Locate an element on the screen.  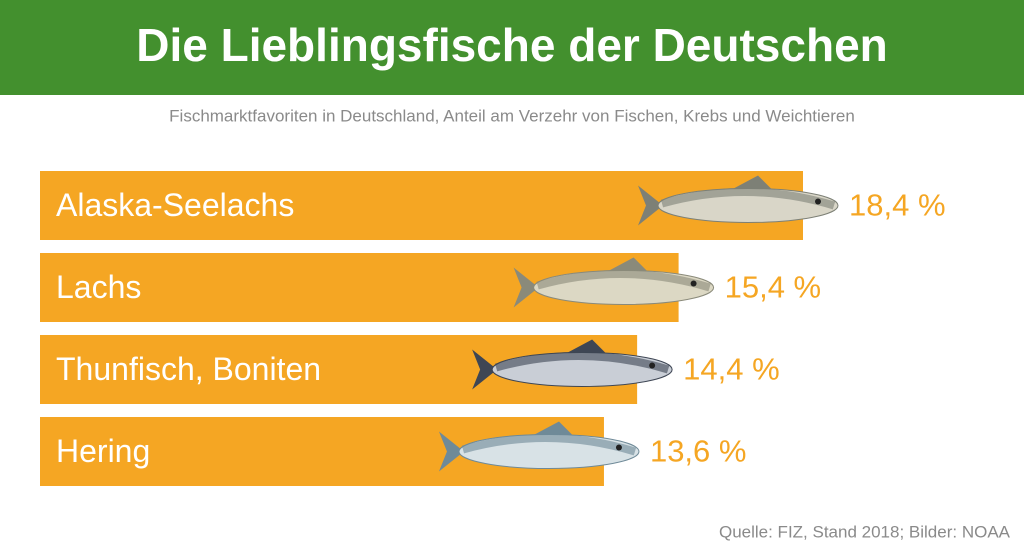
source-note: Quelle: FIZ, Stand 2018; Bilder: NOAA is located at coordinates (865, 531).